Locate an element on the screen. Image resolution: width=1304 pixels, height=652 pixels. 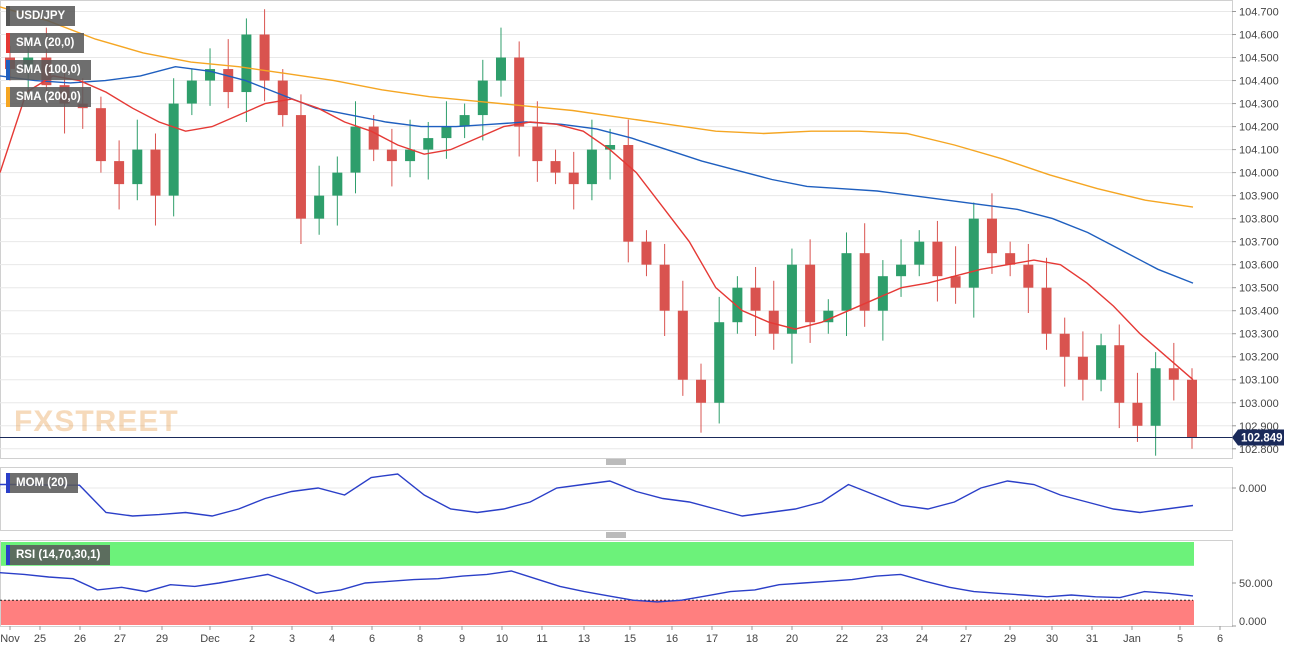
time-tick-label: 16 is located at coordinates (672, 639).